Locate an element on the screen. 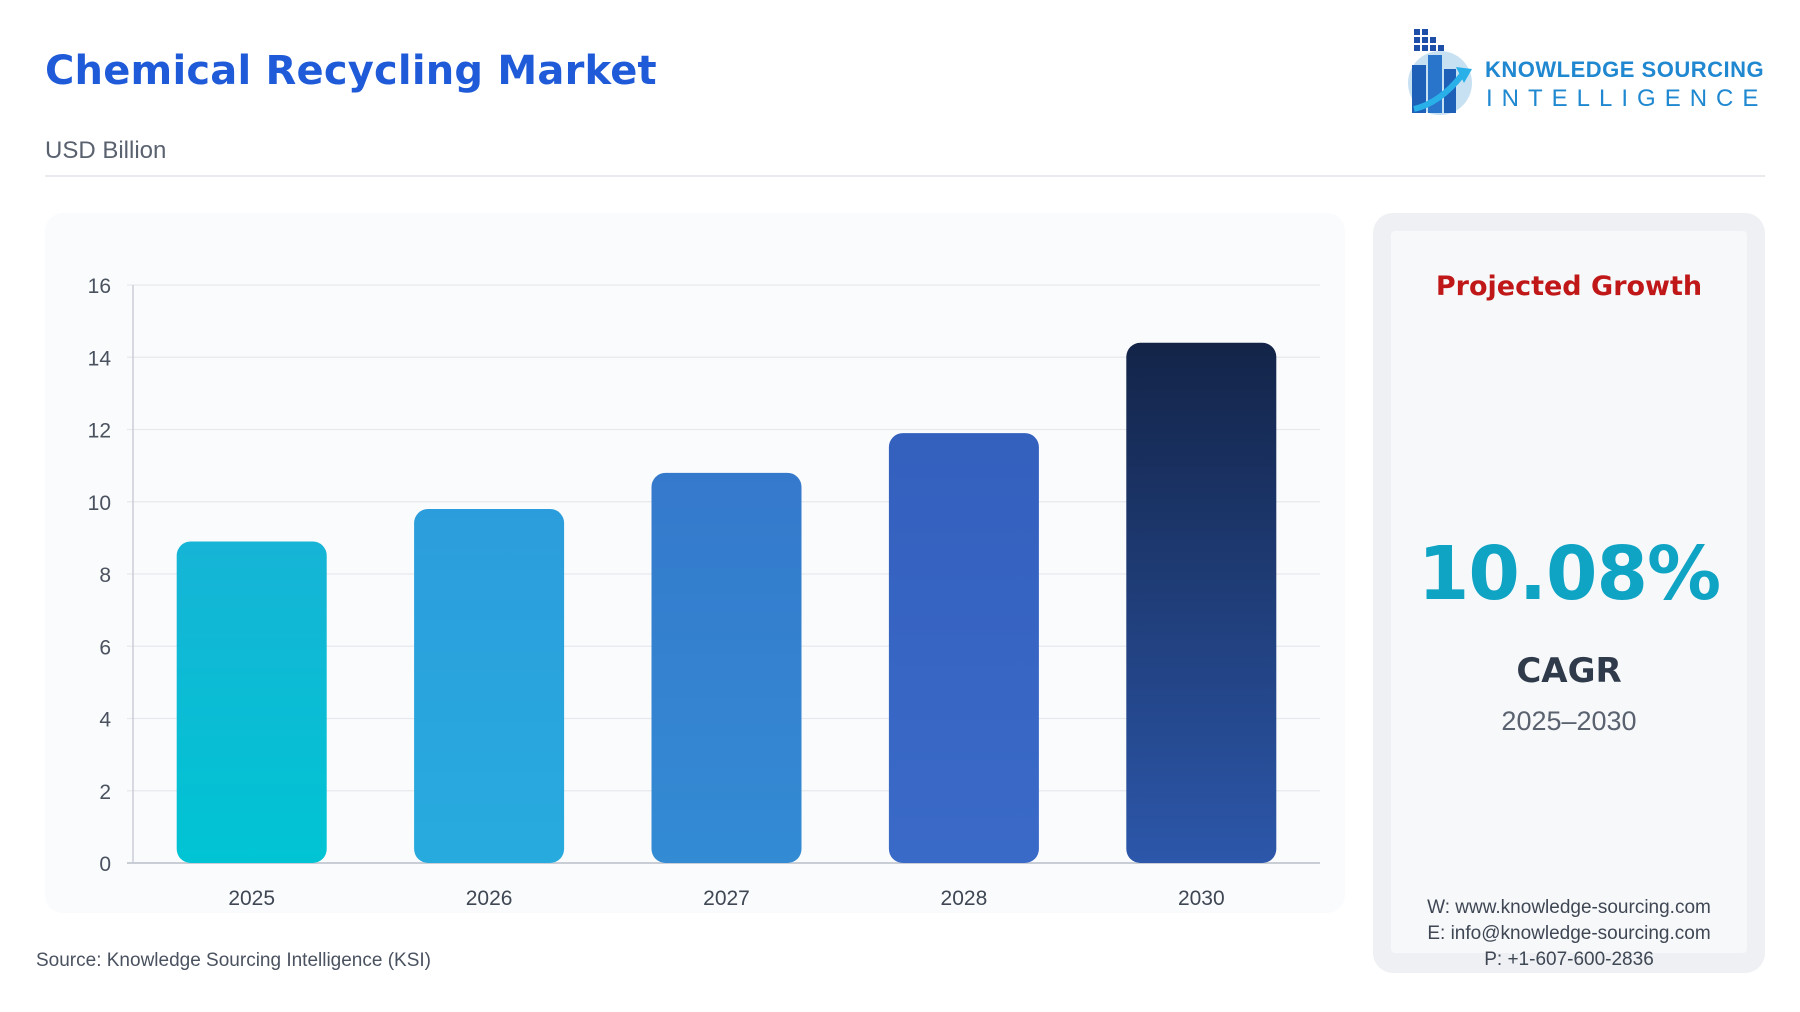 This screenshot has width=1800, height=1012. y-tick-label: 4 is located at coordinates (105, 720).